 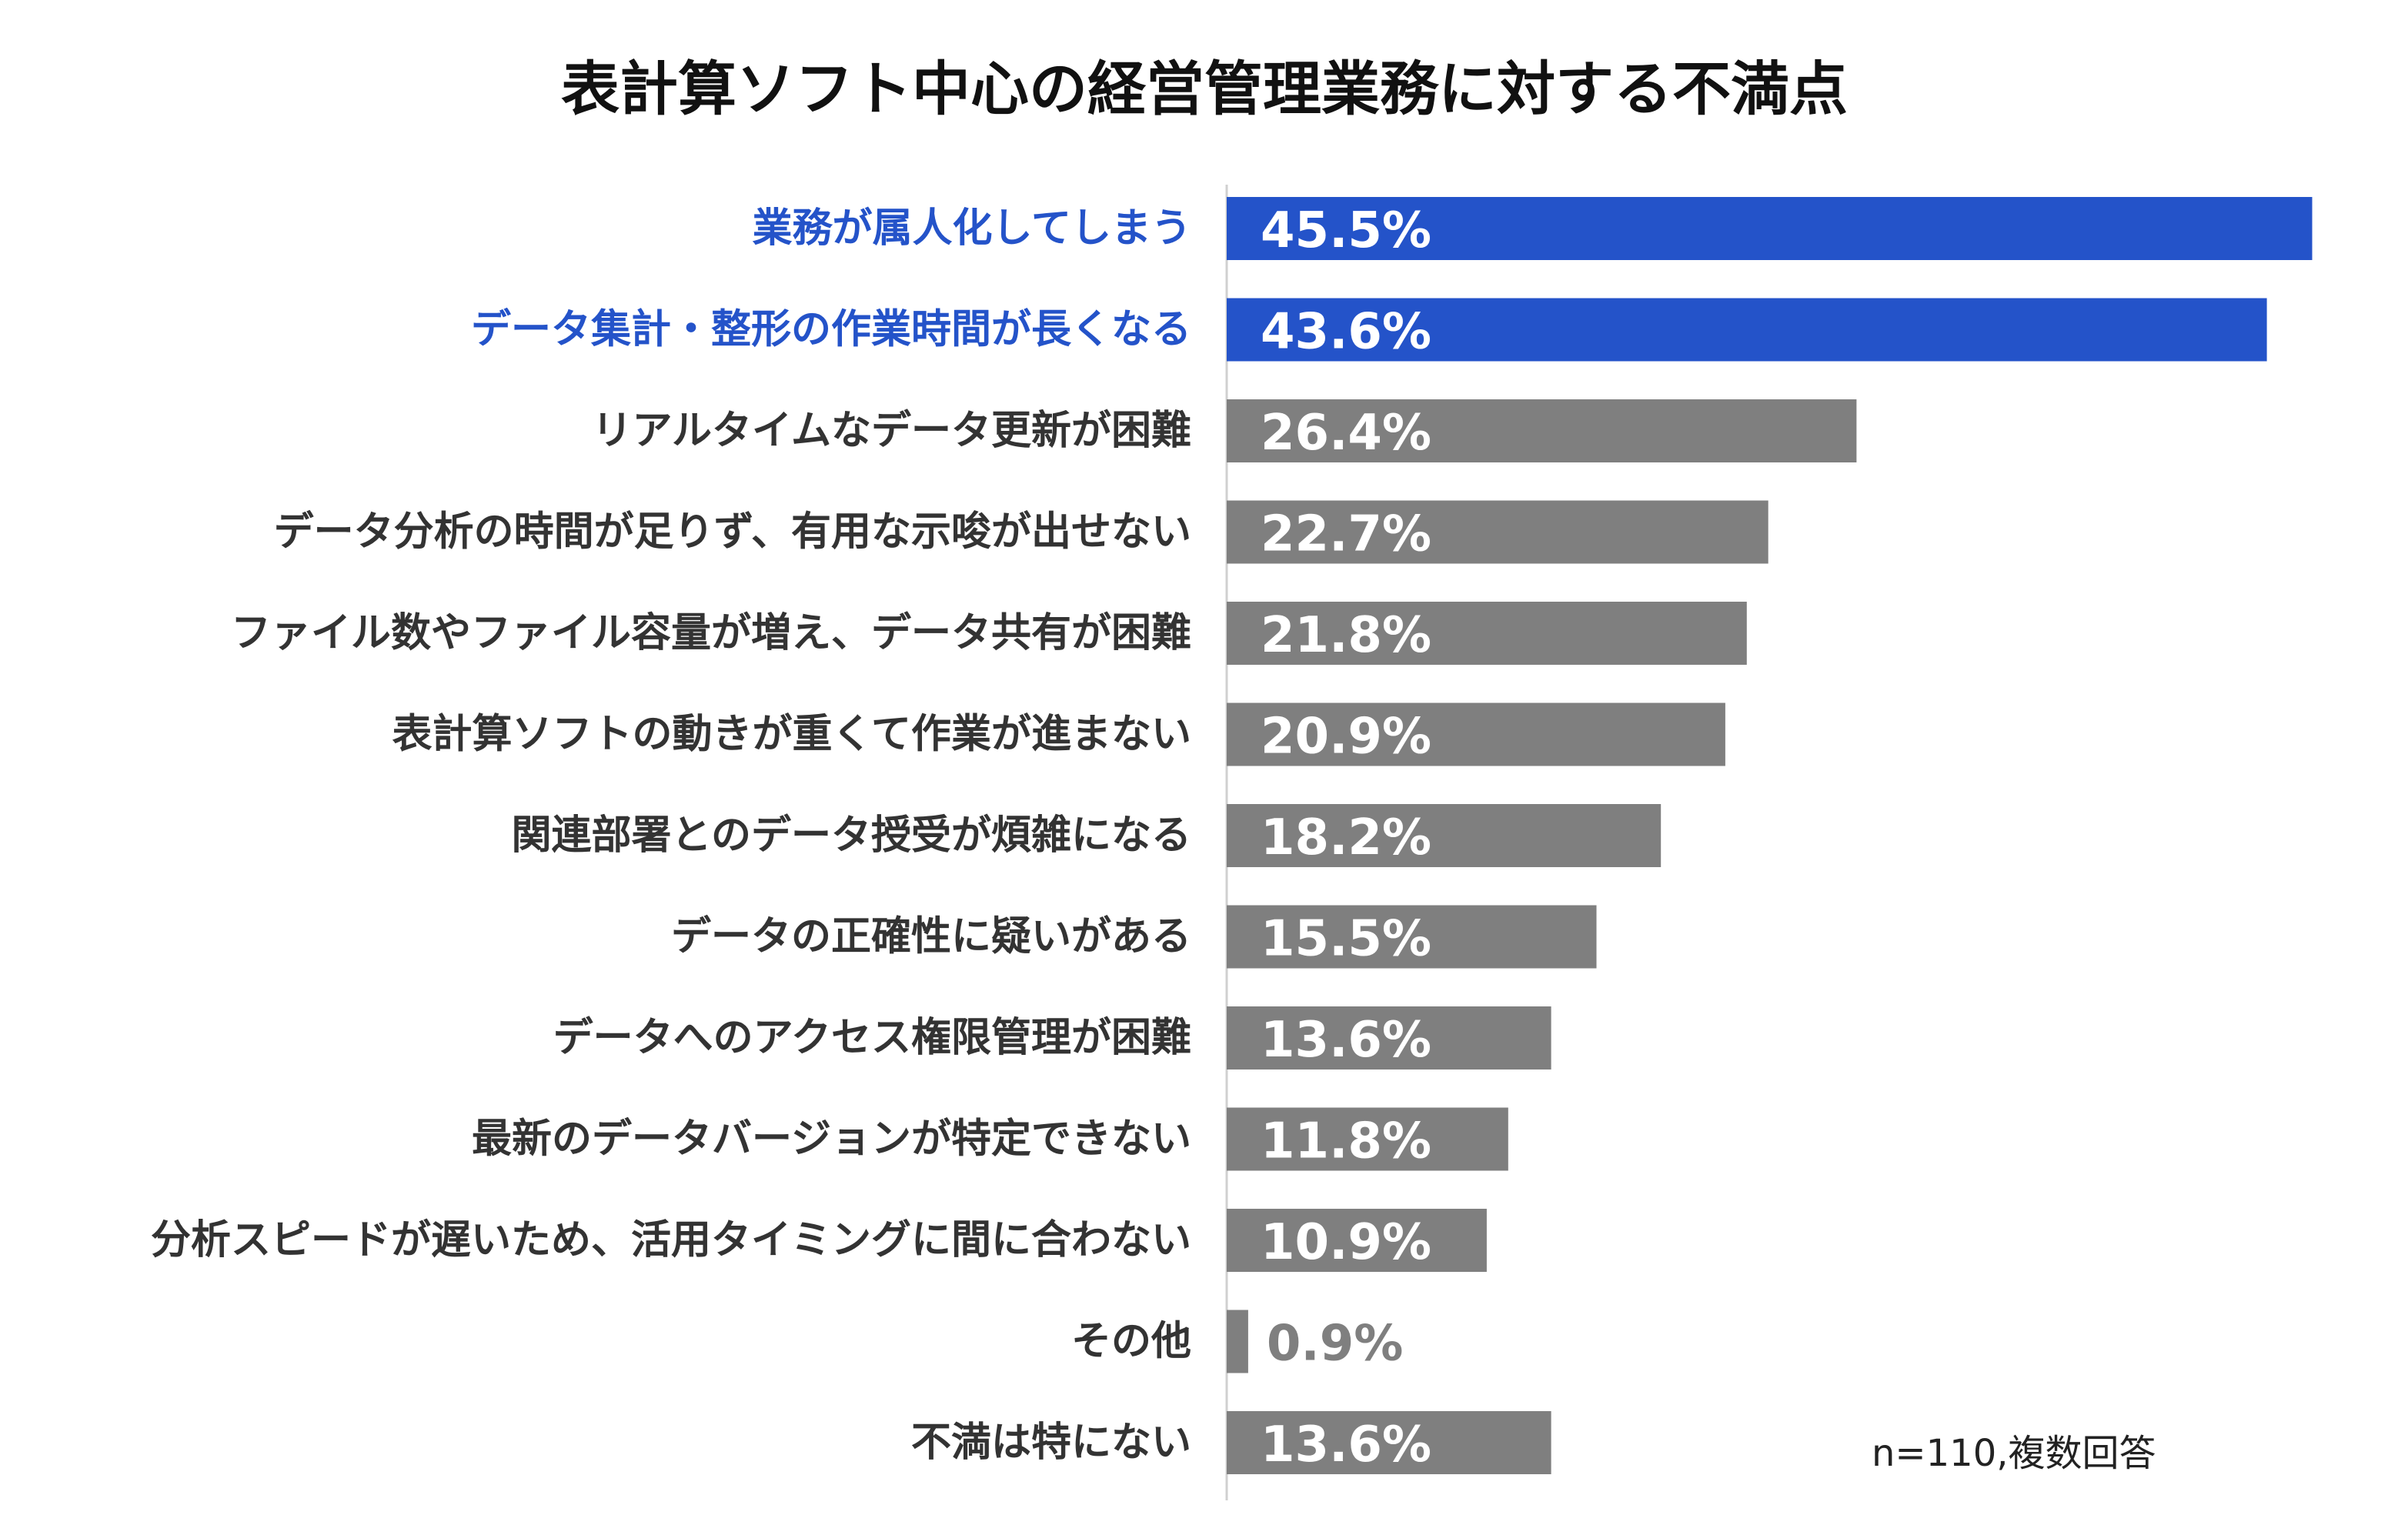 I want to click on data-label: 10.9%, so click(x=1346, y=1242).